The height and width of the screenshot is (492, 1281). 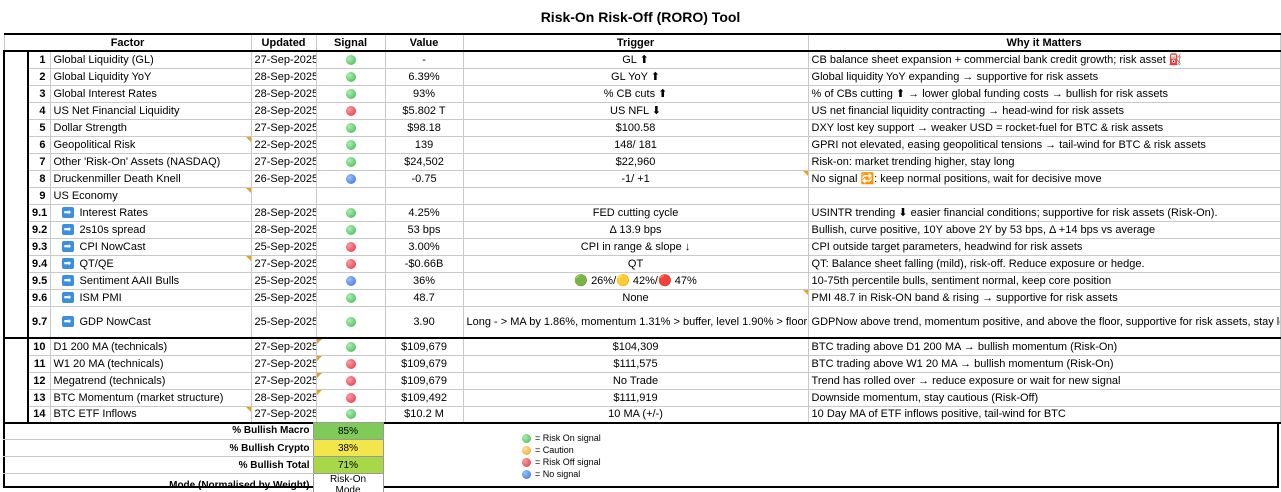 I want to click on updated-cell: 22-Sep-2025, so click(x=283, y=144).